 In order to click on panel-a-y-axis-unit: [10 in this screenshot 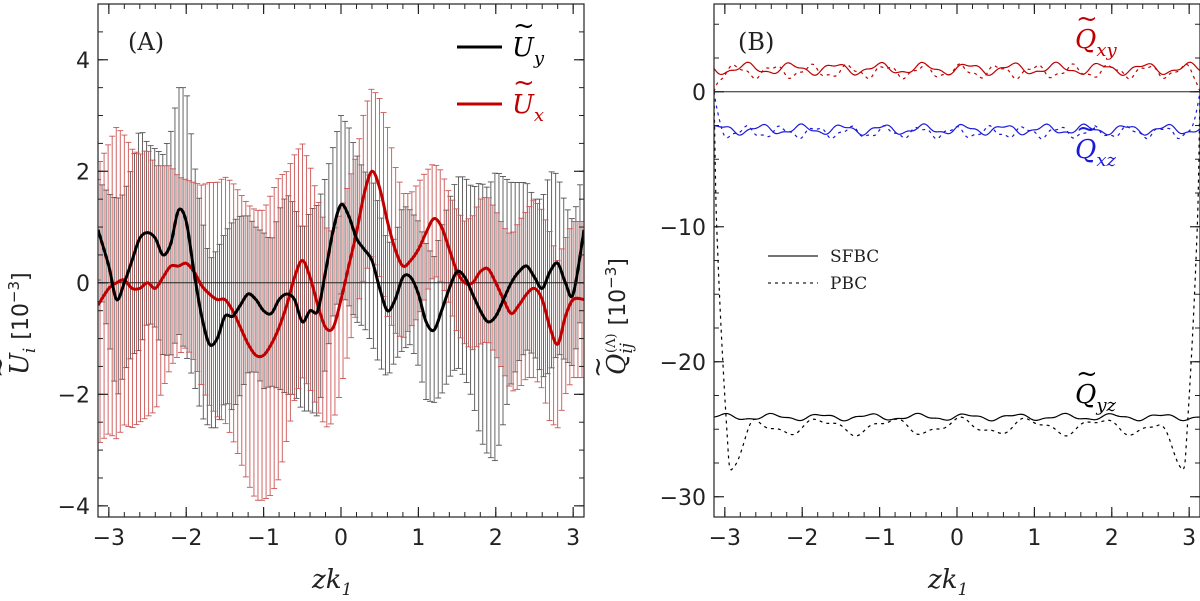, I will do `click(21, 321)`.